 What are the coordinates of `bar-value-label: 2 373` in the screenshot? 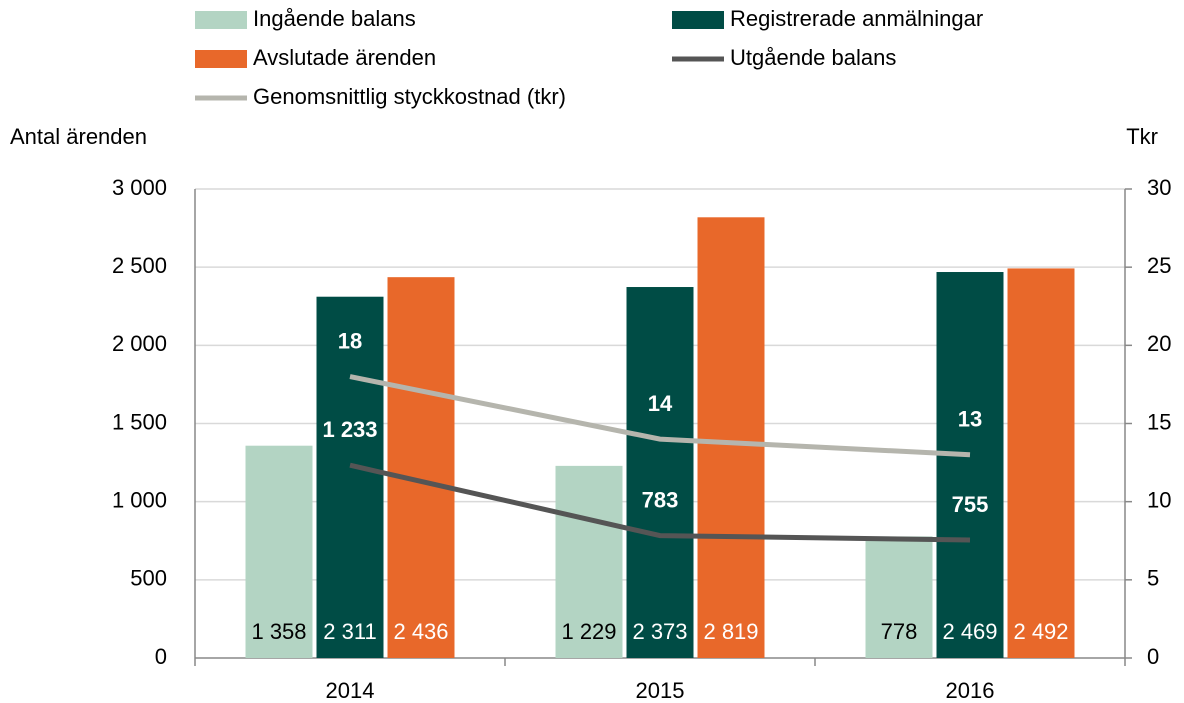 It's located at (659, 631).